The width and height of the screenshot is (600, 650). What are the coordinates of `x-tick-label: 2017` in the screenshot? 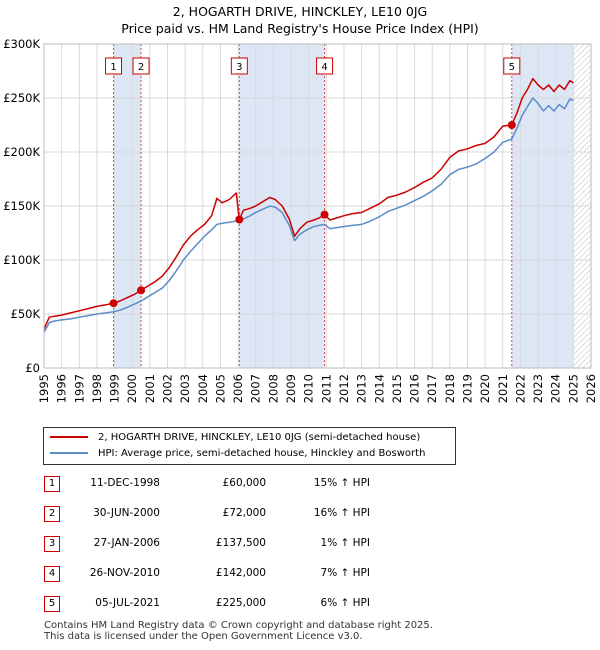 It's located at (432, 388).